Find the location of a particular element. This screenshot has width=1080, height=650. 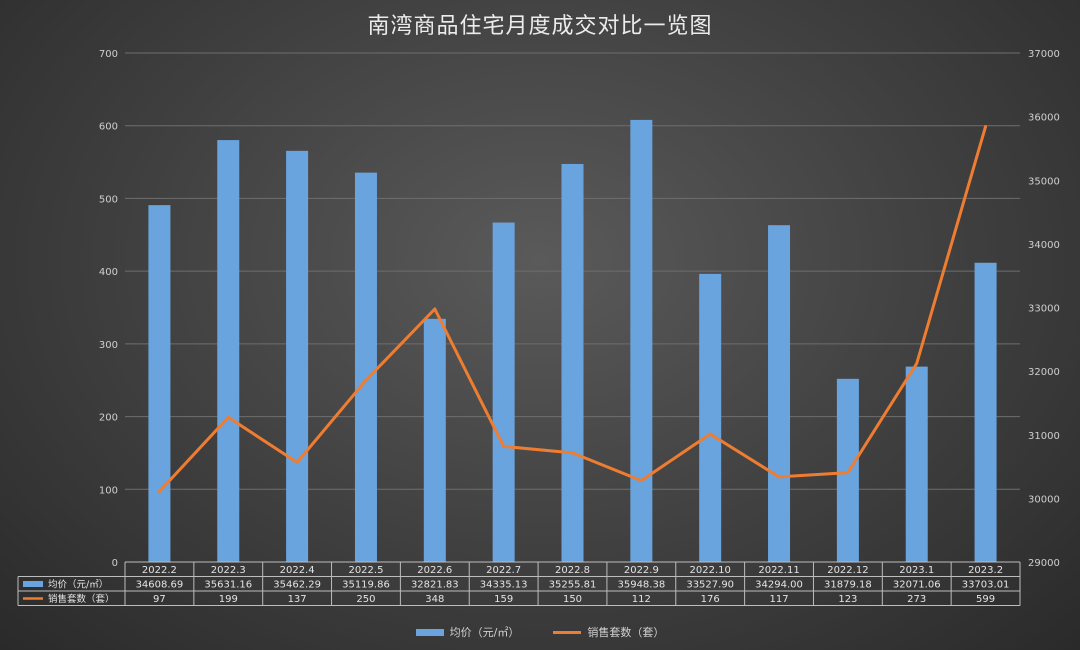

table-cell-price: 35948.38 is located at coordinates (641, 585).